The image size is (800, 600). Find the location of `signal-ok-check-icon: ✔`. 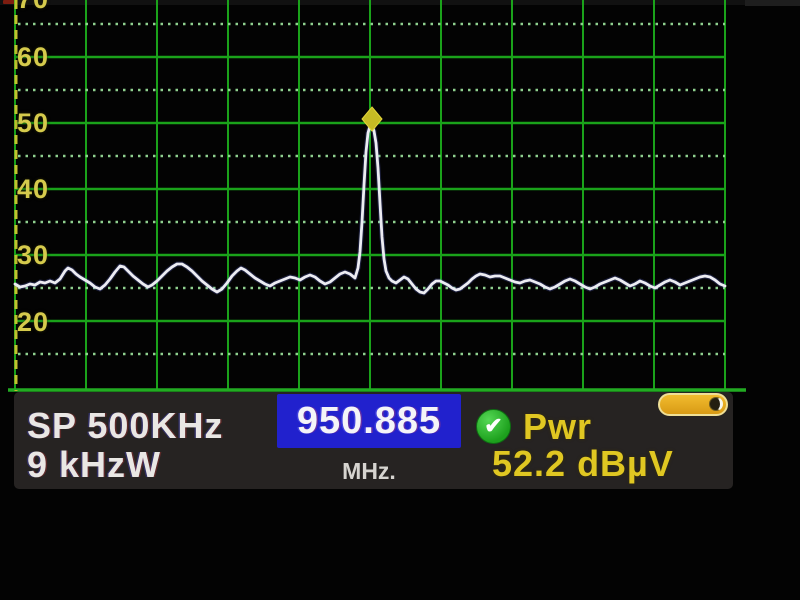

signal-ok-check-icon: ✔ is located at coordinates (493, 426).